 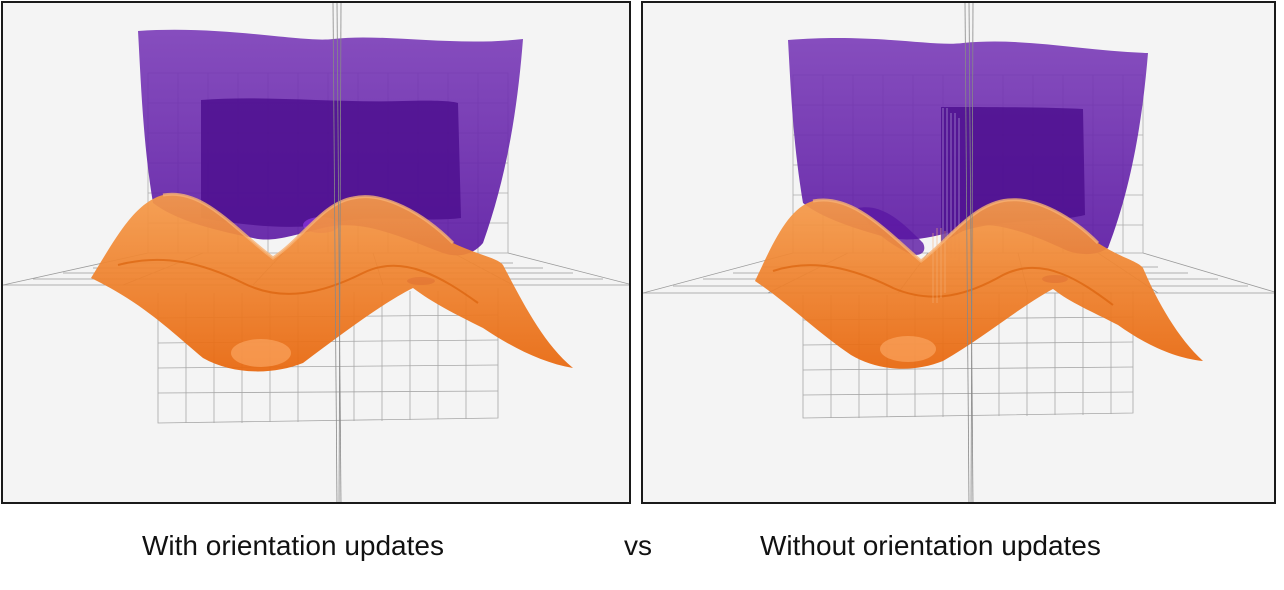 I want to click on orange-streak-artifacts, so click(x=939, y=265).